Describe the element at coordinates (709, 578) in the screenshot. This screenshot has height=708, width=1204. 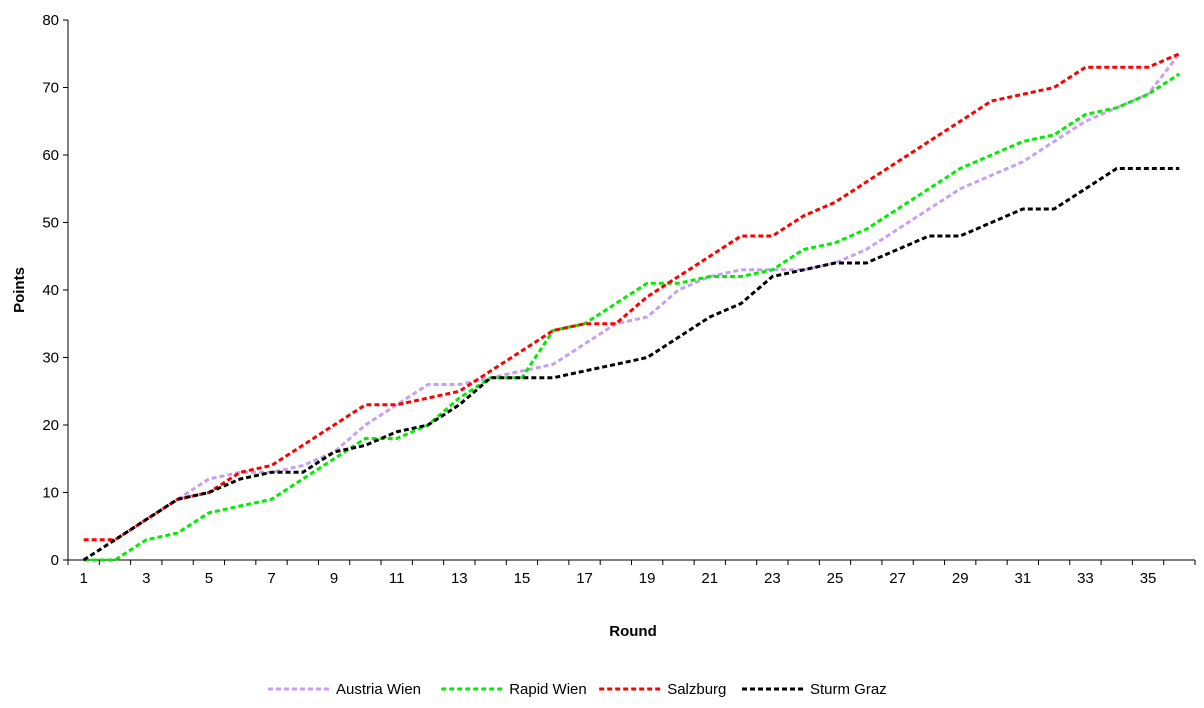
I see `x-tick-label: 21` at that location.